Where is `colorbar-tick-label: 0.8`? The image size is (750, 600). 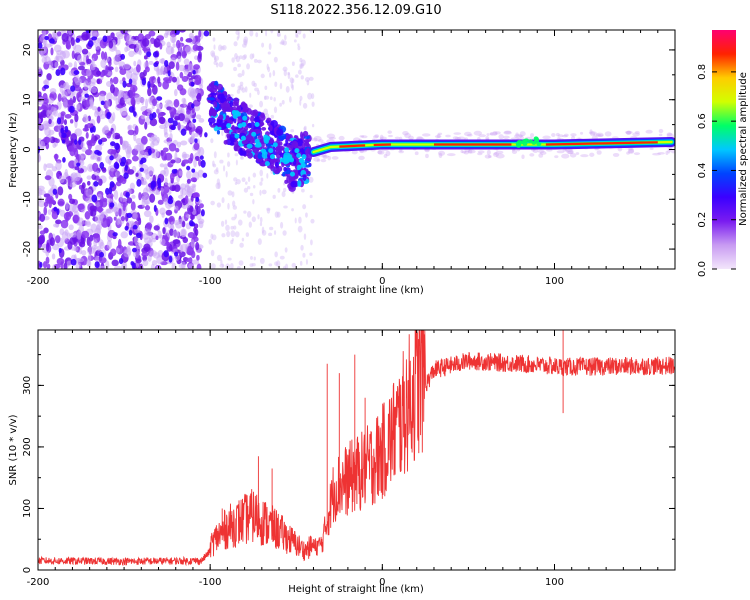 colorbar-tick-label: 0.8 is located at coordinates (702, 72).